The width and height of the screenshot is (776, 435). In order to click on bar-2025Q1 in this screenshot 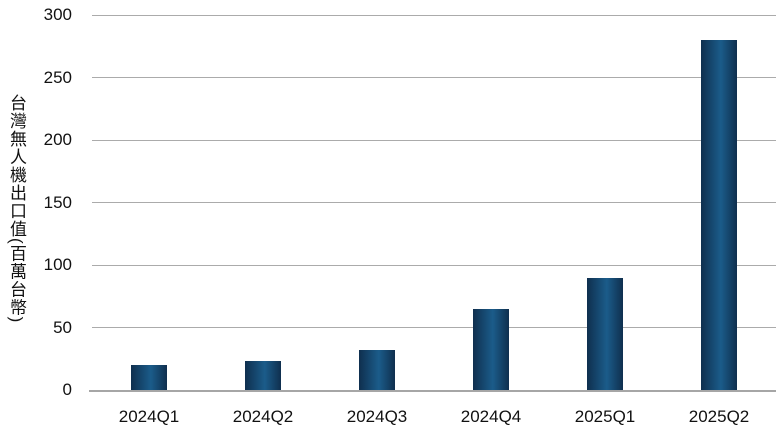, I will do `click(605, 333)`.